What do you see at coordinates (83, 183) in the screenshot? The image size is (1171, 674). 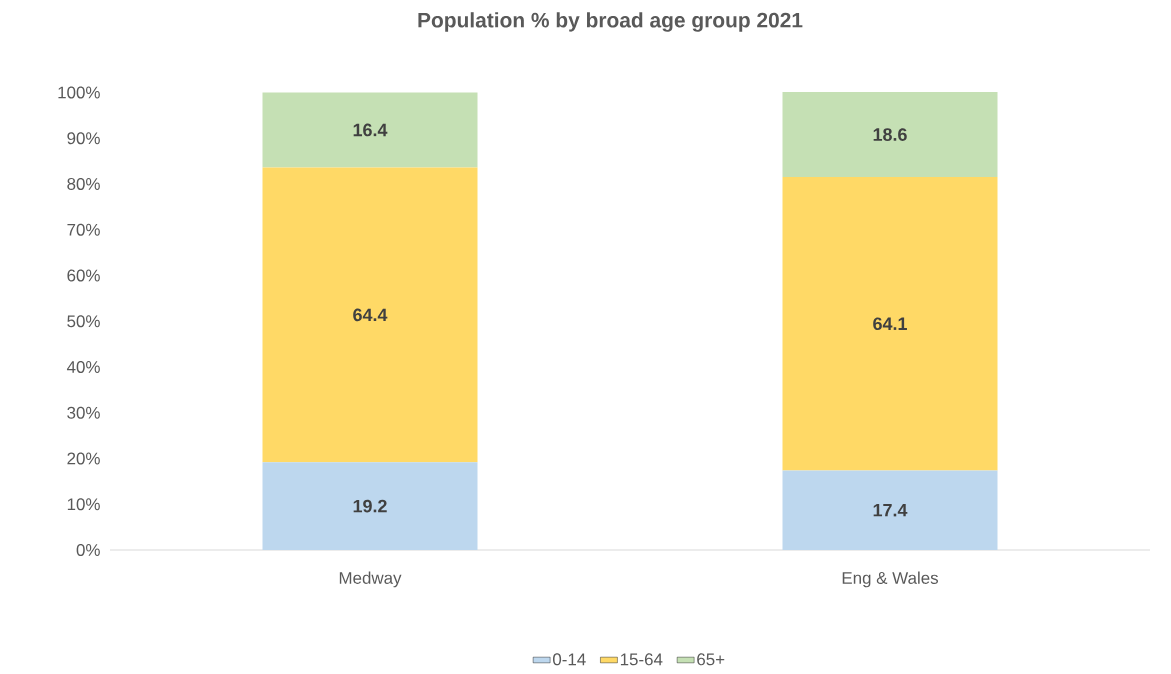 I see `y-tick-label: 80%` at bounding box center [83, 183].